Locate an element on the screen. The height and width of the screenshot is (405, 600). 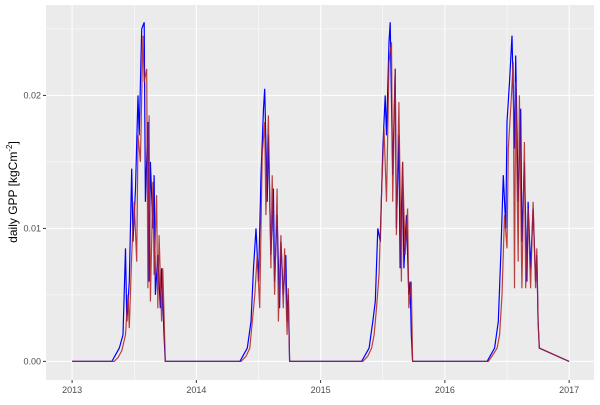
y-axis-label-superscript: -2 is located at coordinates (9, 148).